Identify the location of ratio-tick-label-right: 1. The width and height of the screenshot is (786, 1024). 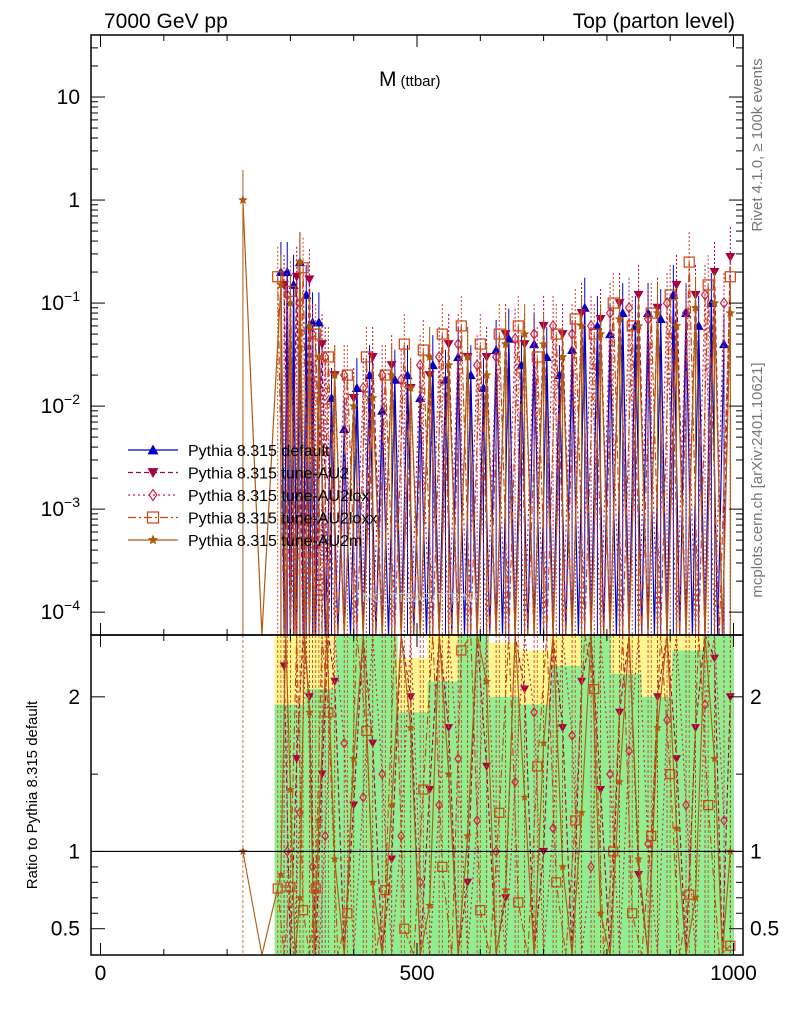
(756, 851).